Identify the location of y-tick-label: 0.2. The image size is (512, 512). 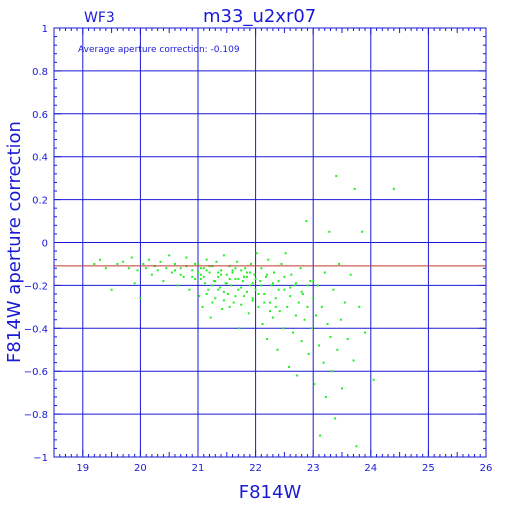
(40, 201).